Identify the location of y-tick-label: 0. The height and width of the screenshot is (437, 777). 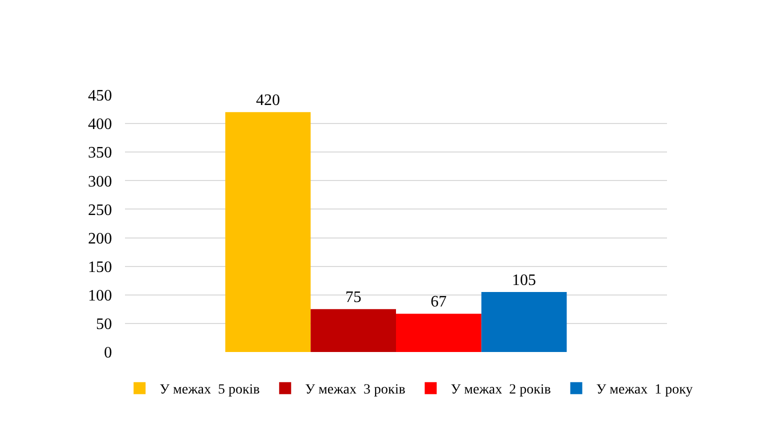
(108, 353).